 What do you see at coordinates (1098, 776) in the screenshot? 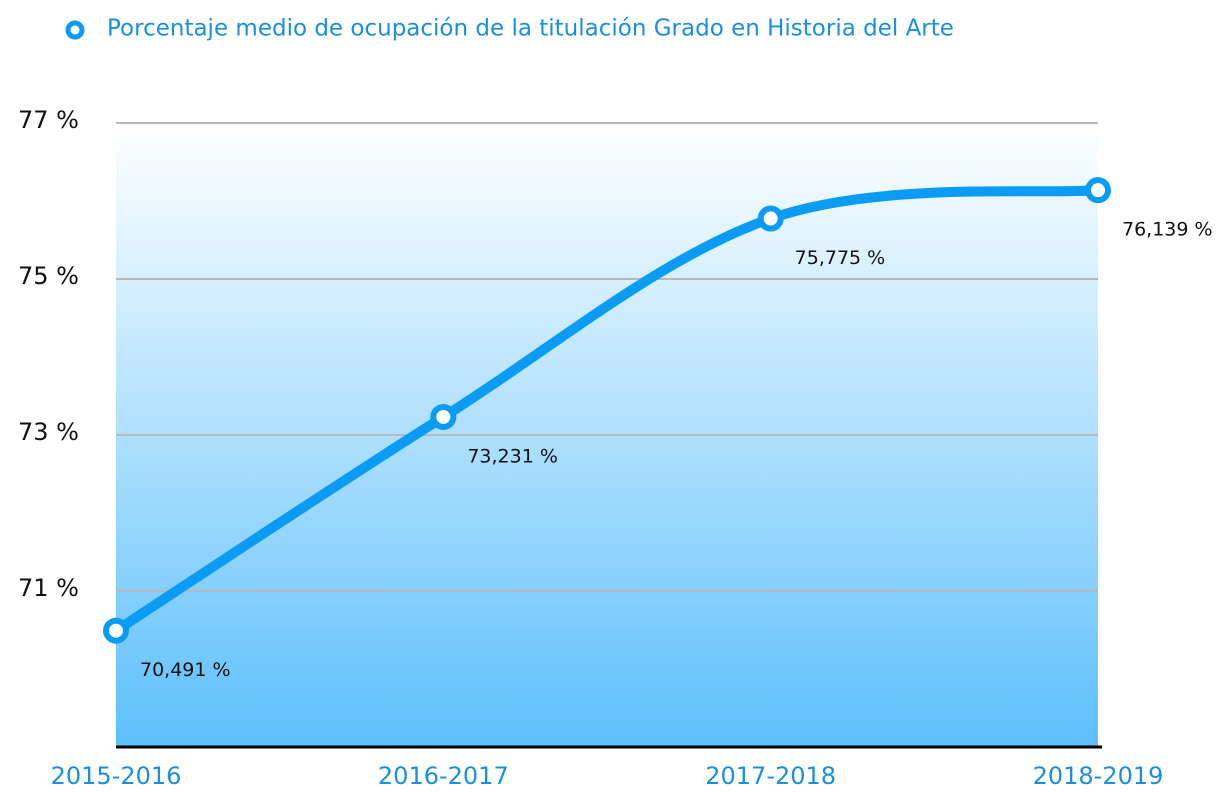
I see `x-tick-label: 2018-2019` at bounding box center [1098, 776].